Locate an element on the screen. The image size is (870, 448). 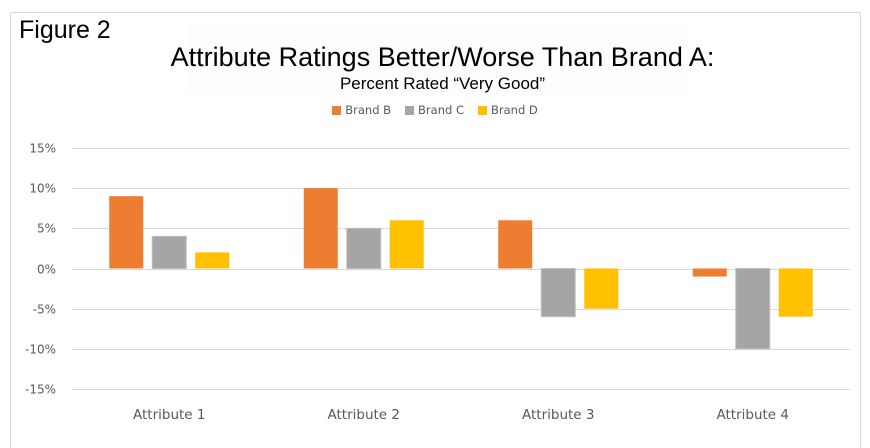
x-category-label: Attribute 2 is located at coordinates (364, 415).